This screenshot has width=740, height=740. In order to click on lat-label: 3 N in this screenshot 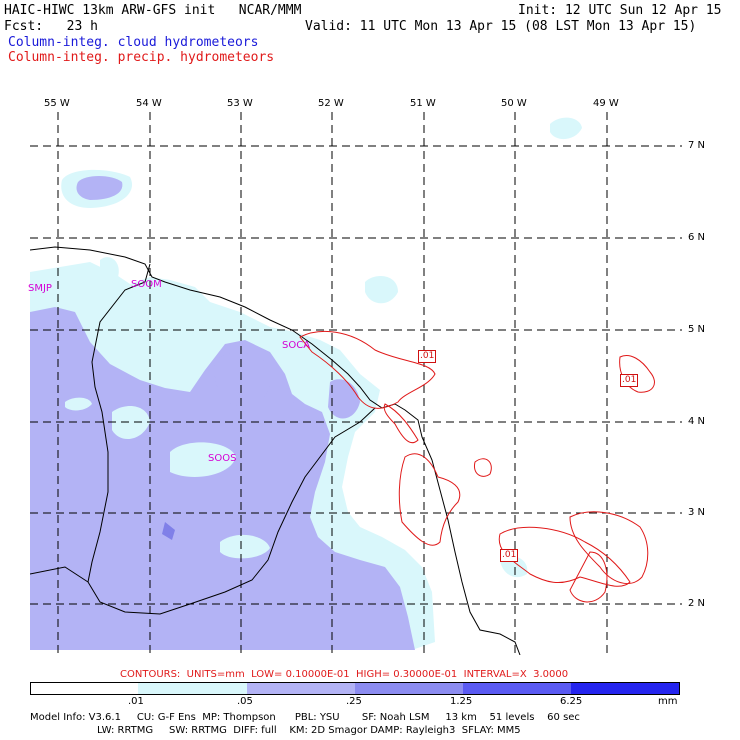, I will do `click(697, 512)`.